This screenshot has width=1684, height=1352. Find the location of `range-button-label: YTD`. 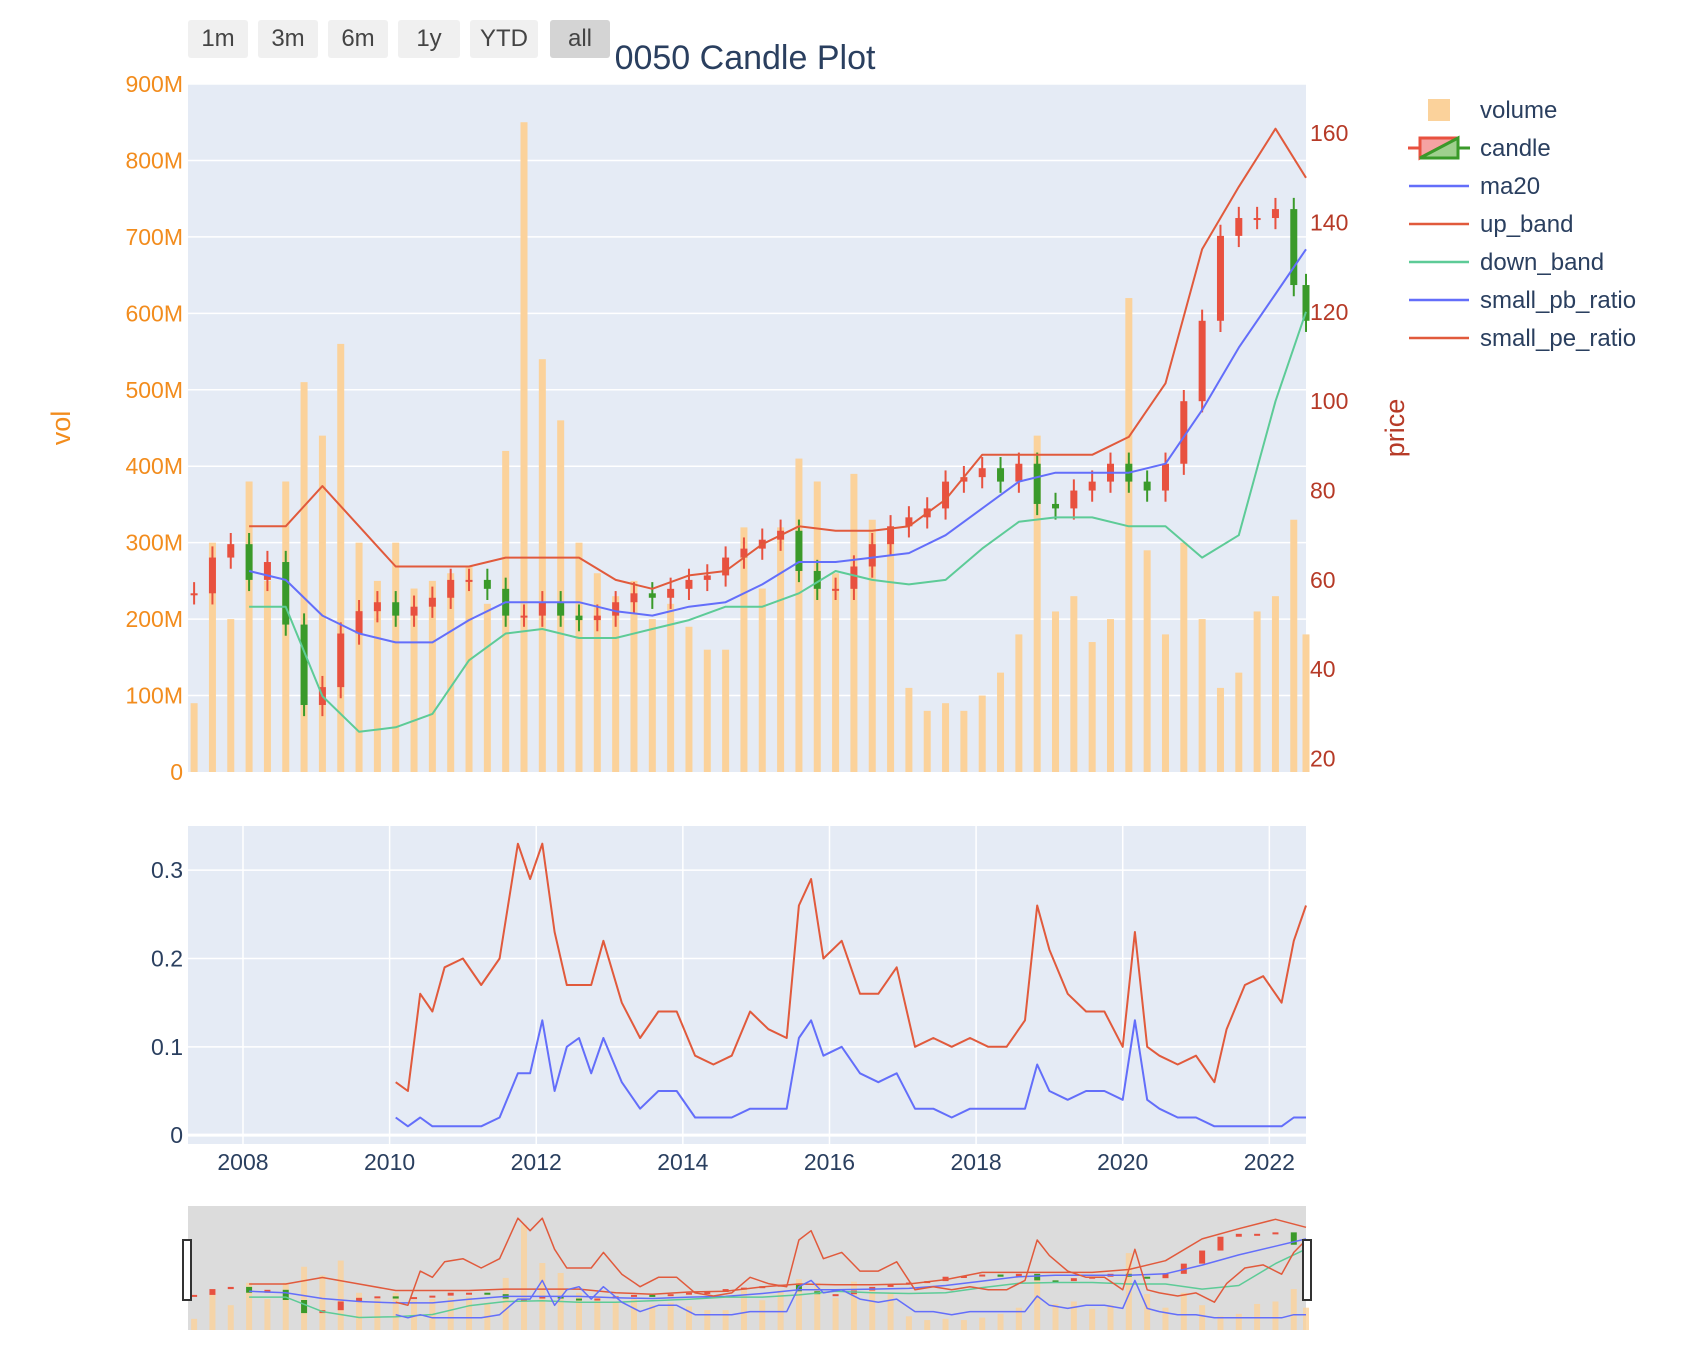

range-button-label: YTD is located at coordinates (504, 38).